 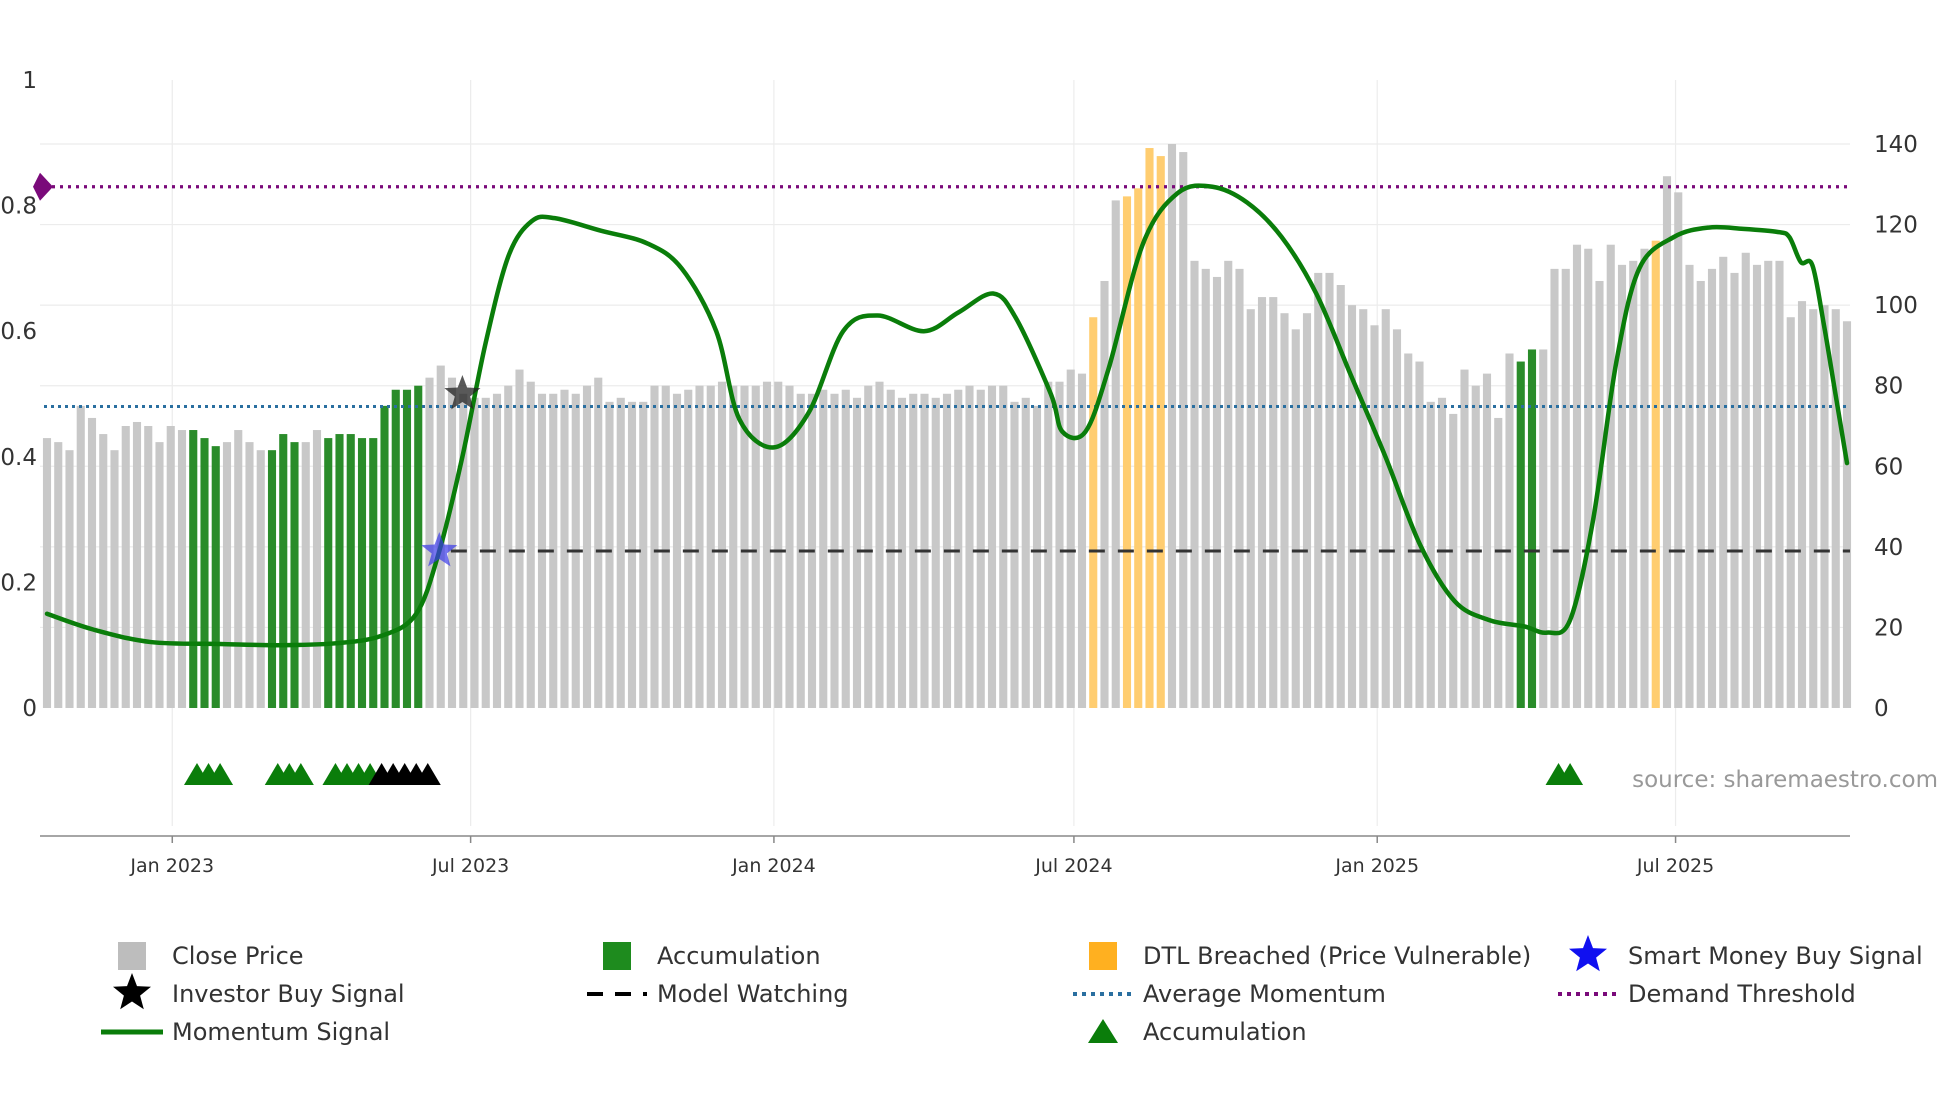 What do you see at coordinates (739, 956) in the screenshot?
I see `legend-label: Accumulation` at bounding box center [739, 956].